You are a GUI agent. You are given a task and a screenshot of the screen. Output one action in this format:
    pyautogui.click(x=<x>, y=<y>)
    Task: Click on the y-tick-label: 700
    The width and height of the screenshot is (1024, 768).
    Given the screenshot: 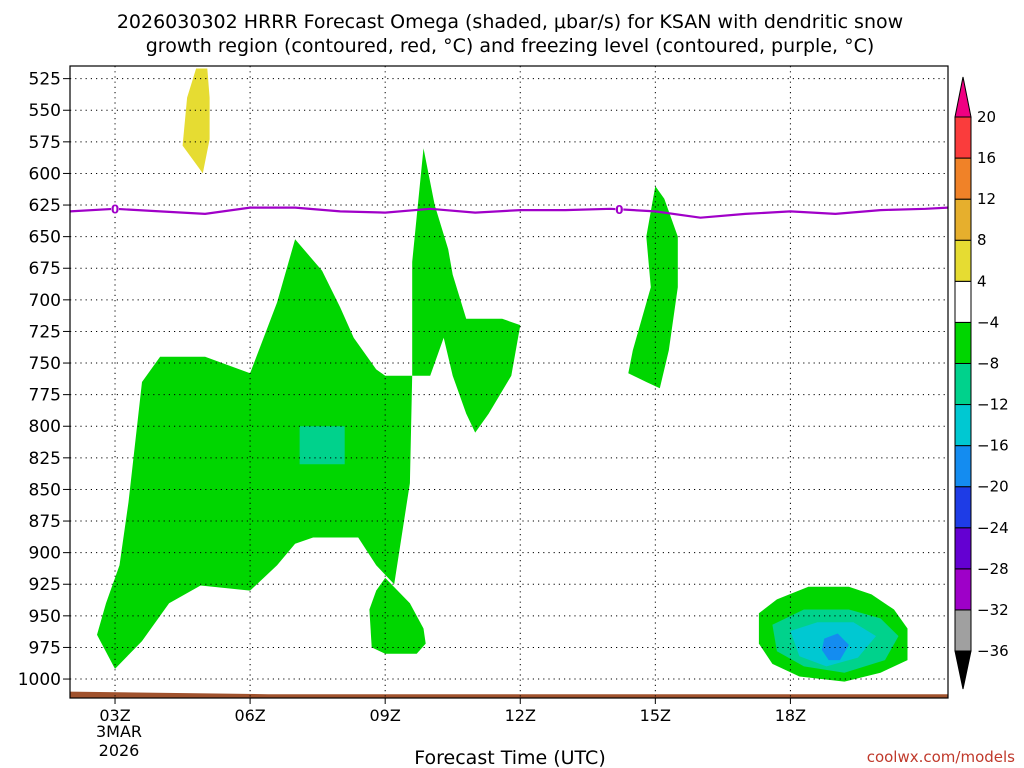 What is the action you would take?
    pyautogui.click(x=45, y=301)
    